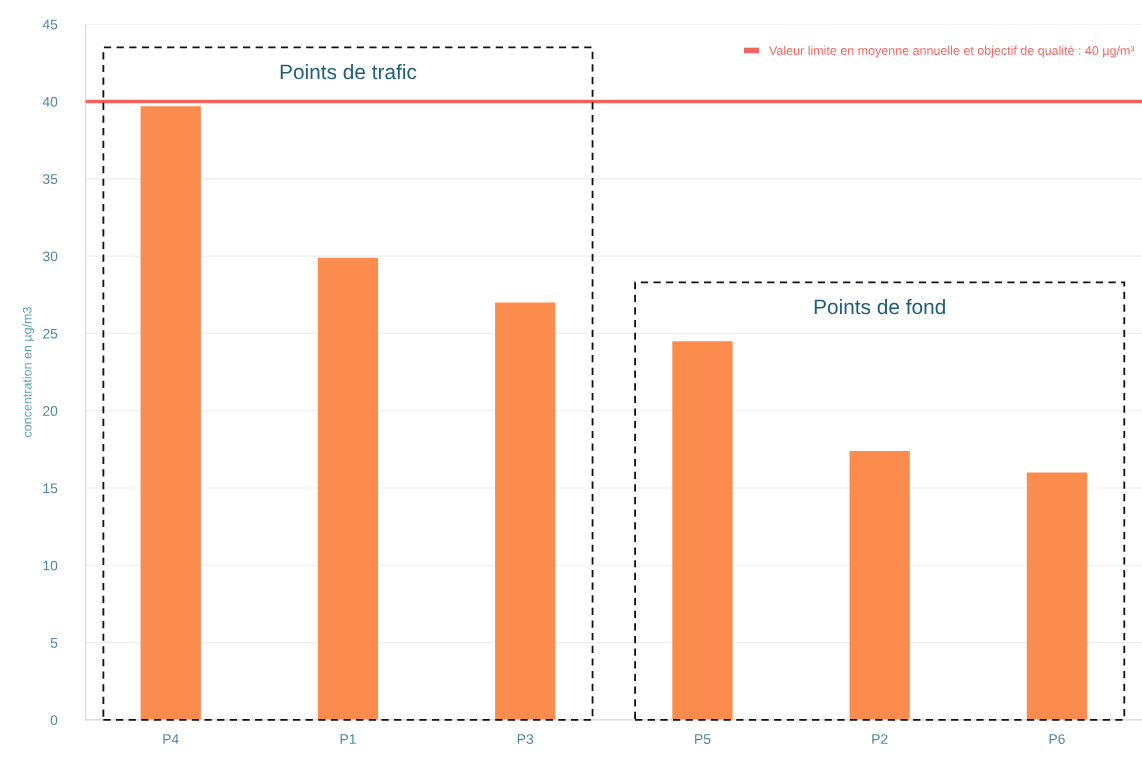  I want to click on y-tick-label: 25, so click(50, 333).